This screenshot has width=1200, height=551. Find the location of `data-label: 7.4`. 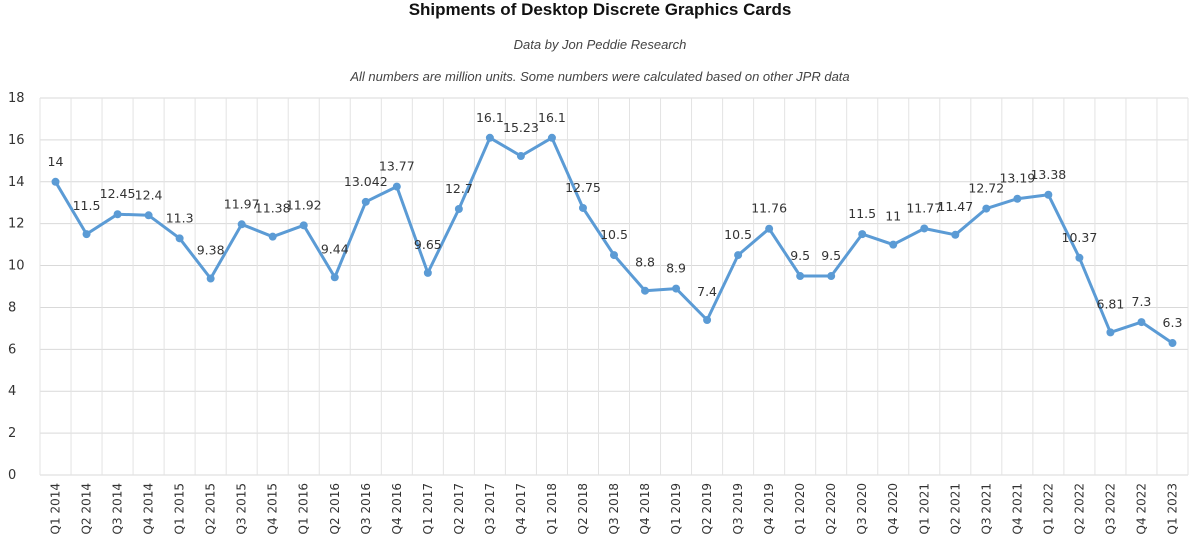

data-label: 7.4 is located at coordinates (707, 291).